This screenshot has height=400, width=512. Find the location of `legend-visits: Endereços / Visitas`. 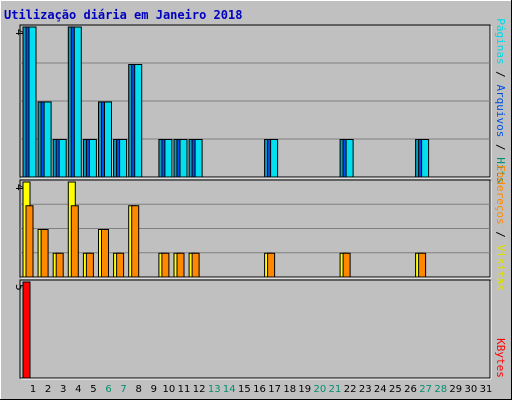

legend-visits: Endereços / Visitas is located at coordinates (500, 228).